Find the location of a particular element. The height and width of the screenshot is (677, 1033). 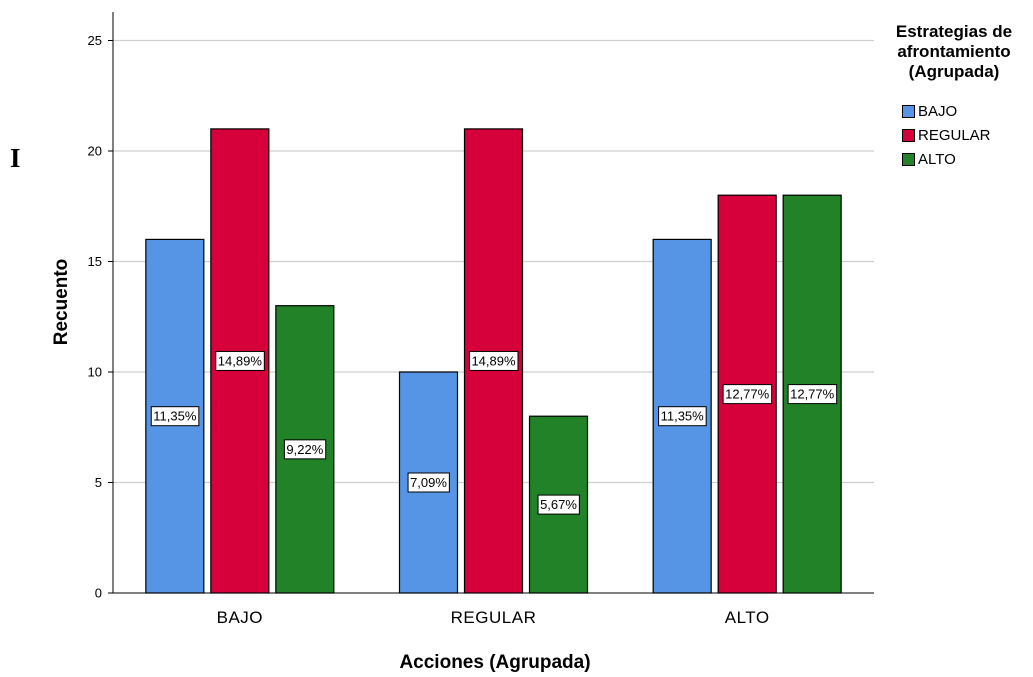

y-tick-labels: 0 5 10 15 20 25 is located at coordinates (100, 317).